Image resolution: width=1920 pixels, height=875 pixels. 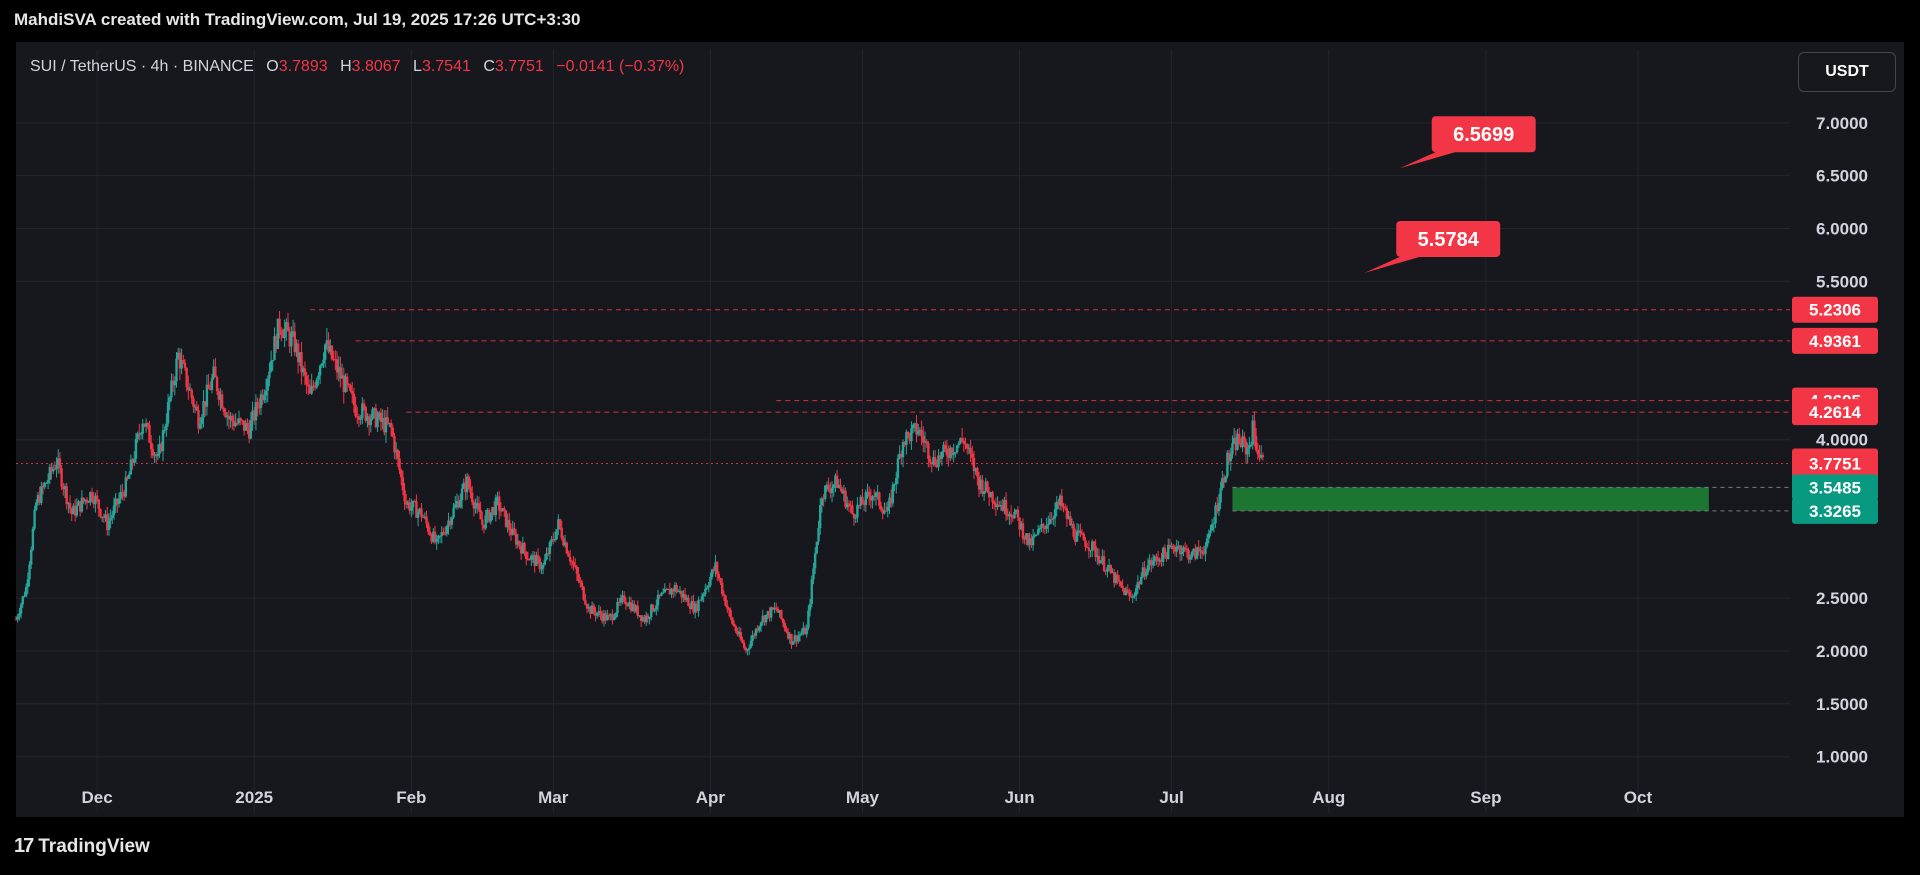 What do you see at coordinates (94, 846) in the screenshot?
I see `tradingview-brand: TradingView` at bounding box center [94, 846].